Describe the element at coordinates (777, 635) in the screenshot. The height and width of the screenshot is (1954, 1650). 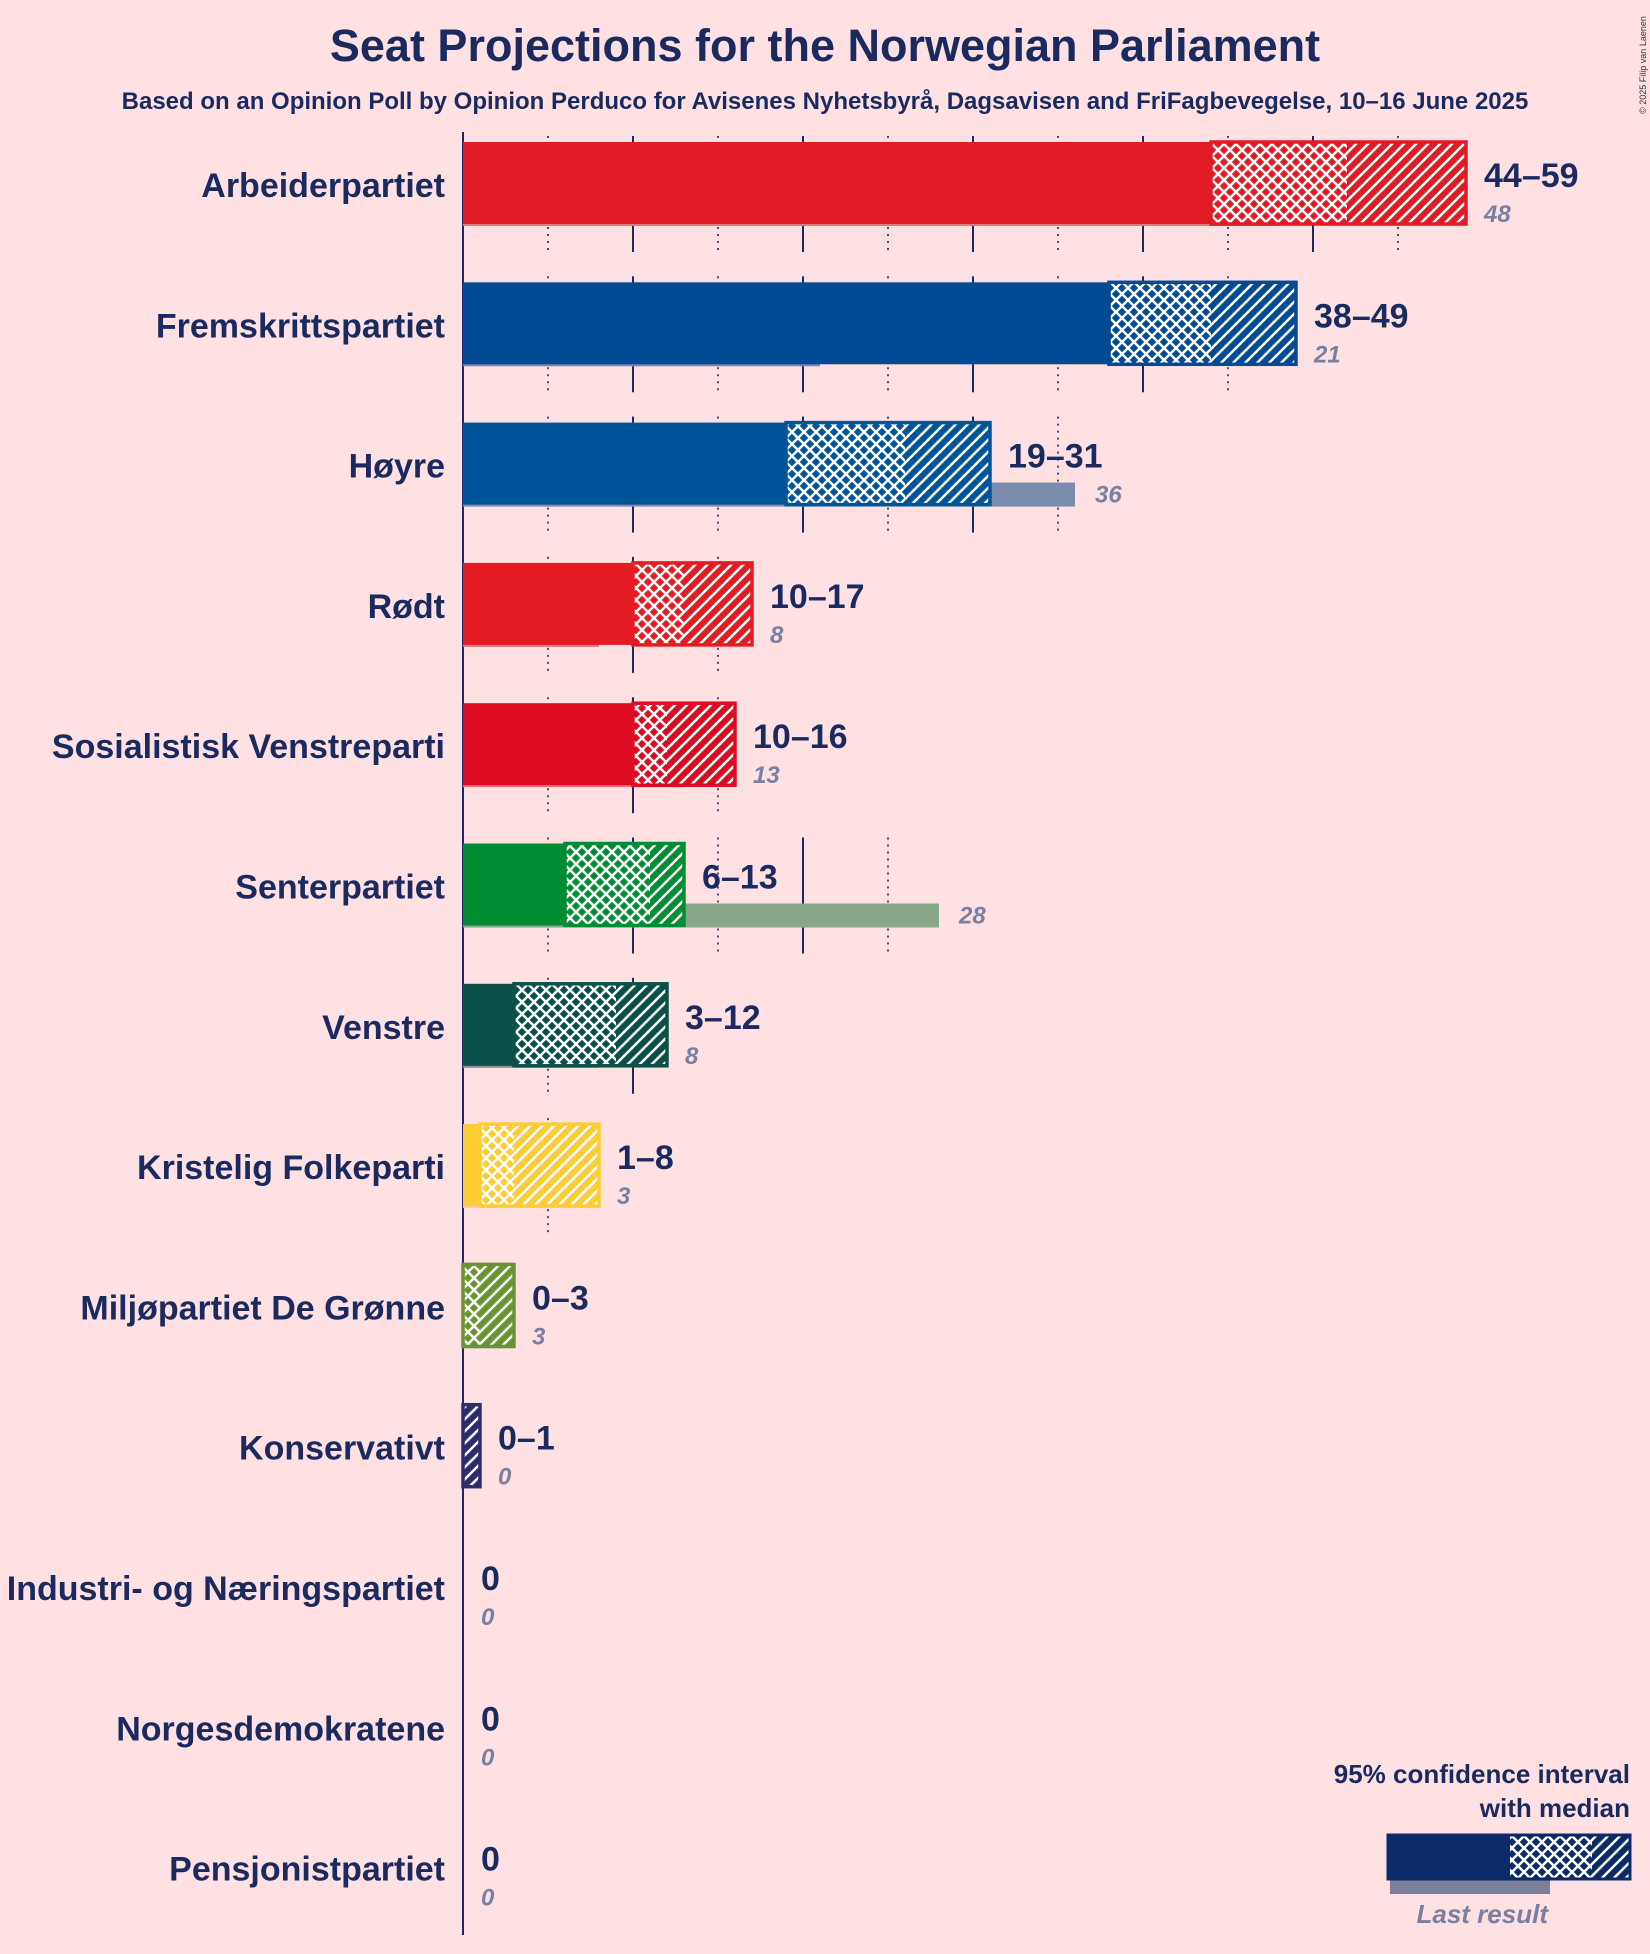
I see `last-result-label-3: 8` at that location.